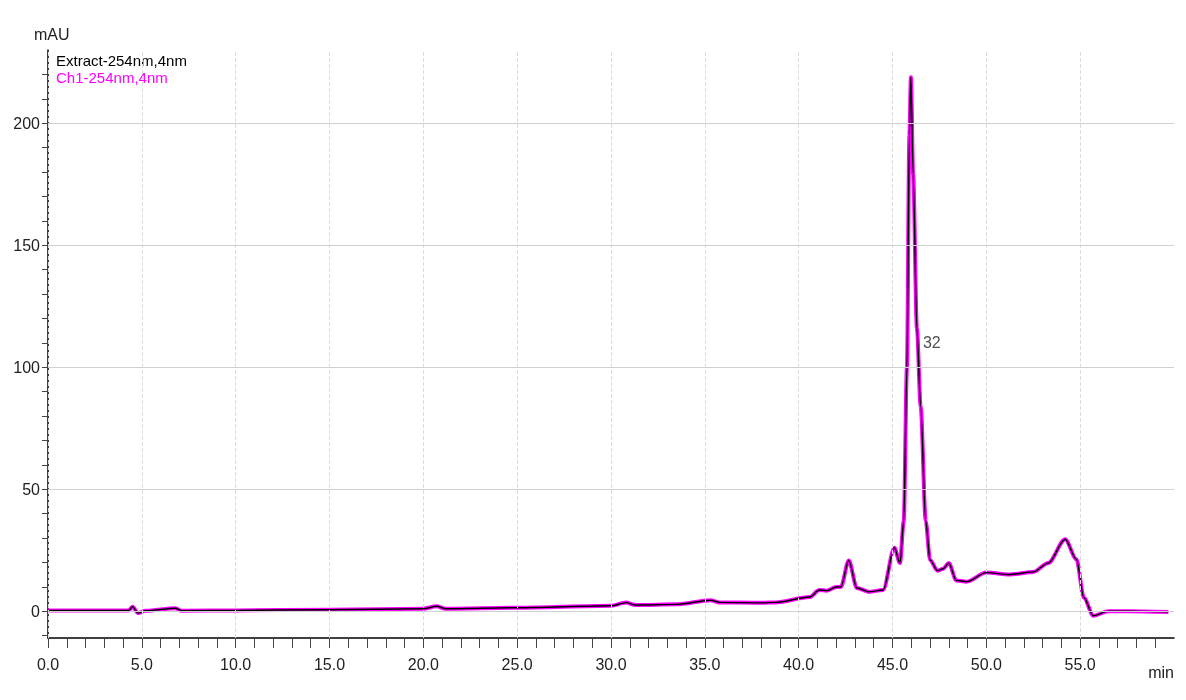 This screenshot has width=1186, height=700. What do you see at coordinates (892, 664) in the screenshot?
I see `x-tick-label: 45.0` at bounding box center [892, 664].